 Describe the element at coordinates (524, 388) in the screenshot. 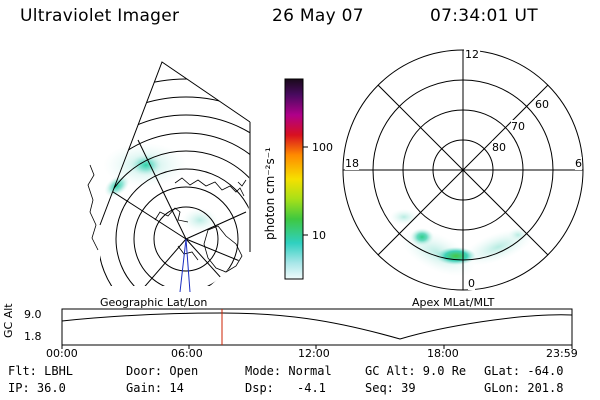

I see `status-glon: GLon: 201.8` at that location.